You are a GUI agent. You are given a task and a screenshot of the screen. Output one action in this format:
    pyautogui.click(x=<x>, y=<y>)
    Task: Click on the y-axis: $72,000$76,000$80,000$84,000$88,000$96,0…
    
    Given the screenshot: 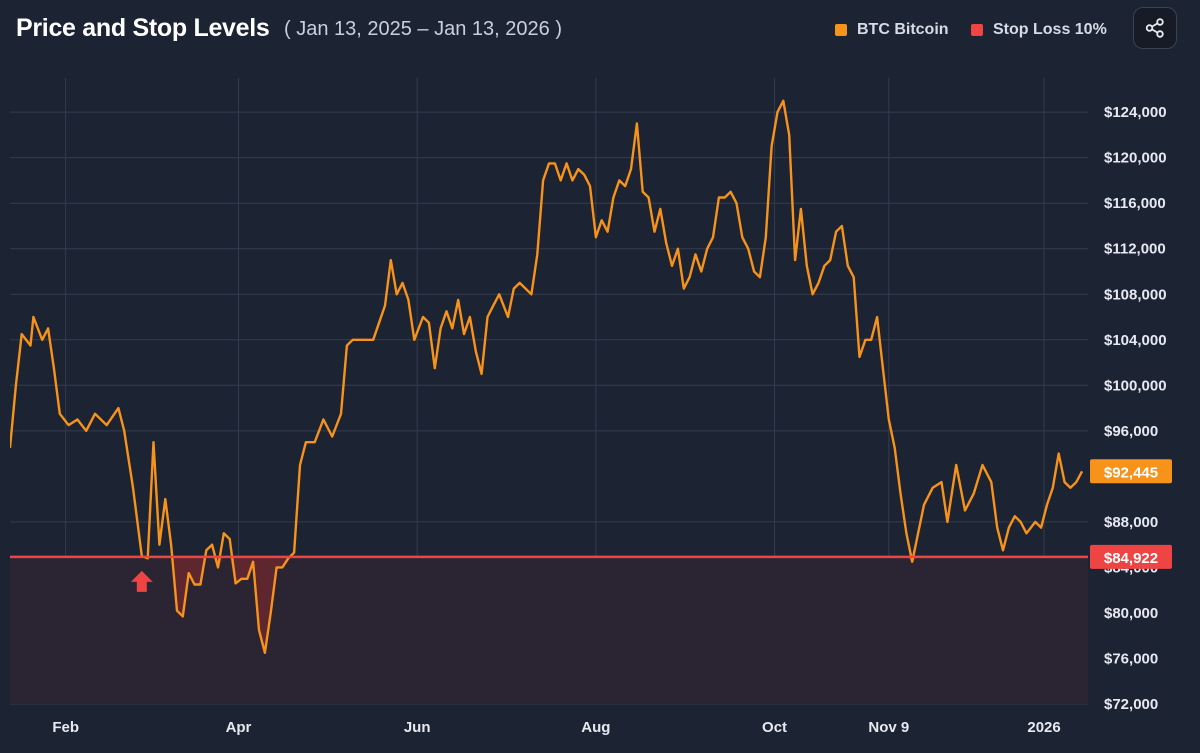 What is the action you would take?
    pyautogui.click(x=1135, y=408)
    